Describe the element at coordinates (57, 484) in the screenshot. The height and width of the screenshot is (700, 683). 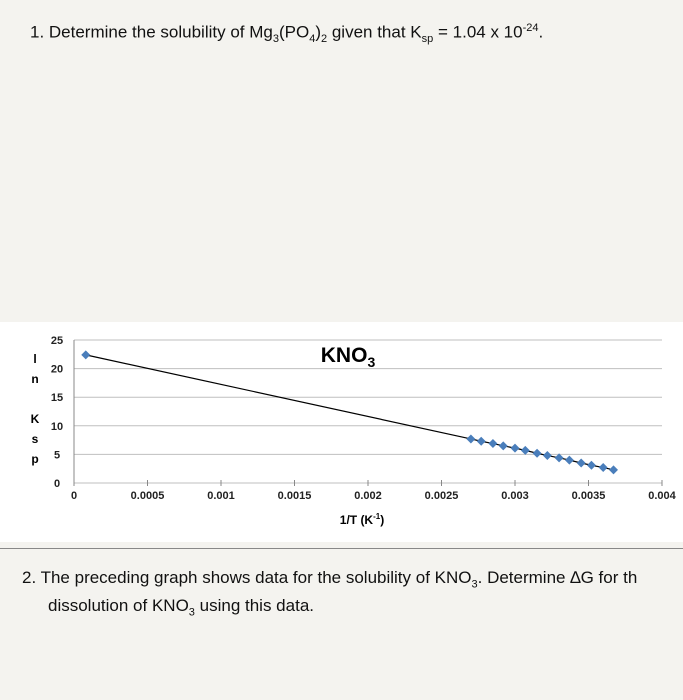
I see `y-tick-label: 0` at that location.